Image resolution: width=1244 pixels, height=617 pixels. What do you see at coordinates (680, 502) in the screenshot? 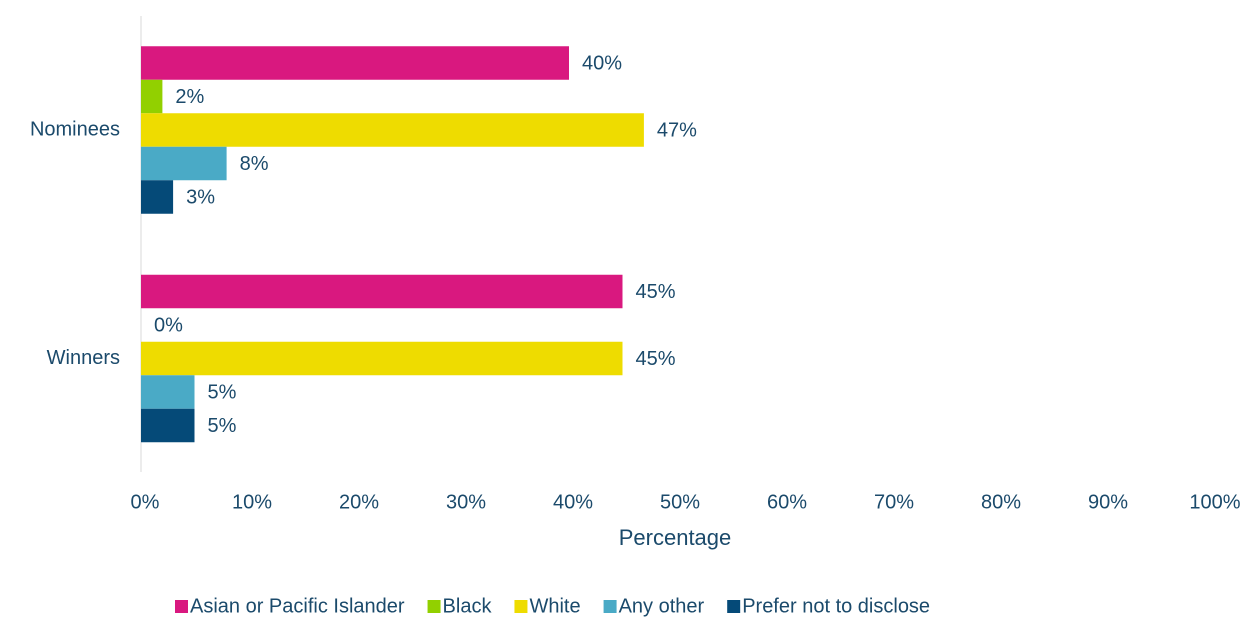
I see `x-tick-label: 50%` at bounding box center [680, 502].